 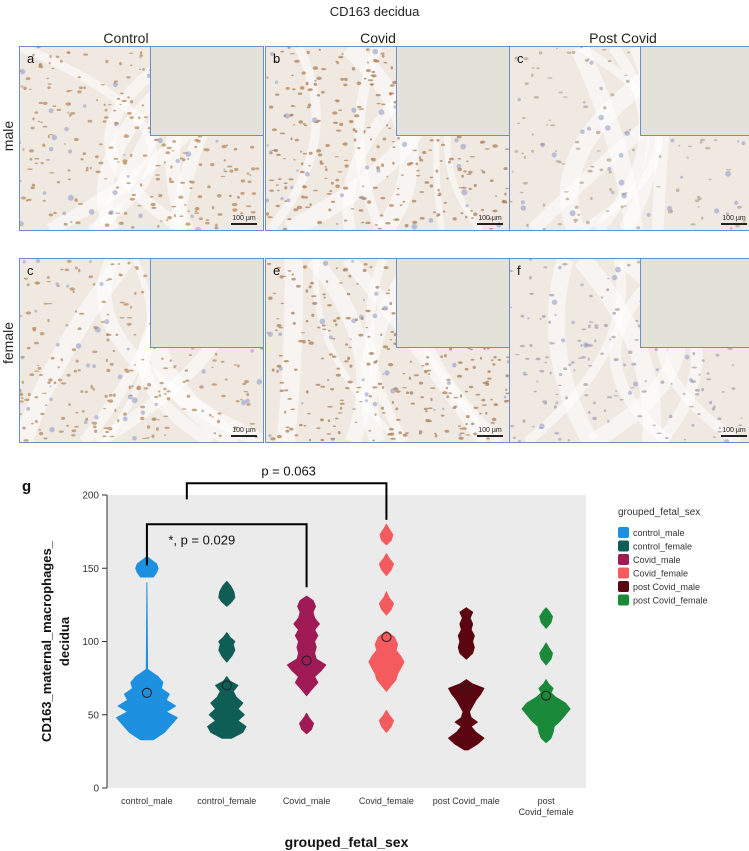 What do you see at coordinates (126, 38) in the screenshot?
I see `column-header-control: Control` at bounding box center [126, 38].